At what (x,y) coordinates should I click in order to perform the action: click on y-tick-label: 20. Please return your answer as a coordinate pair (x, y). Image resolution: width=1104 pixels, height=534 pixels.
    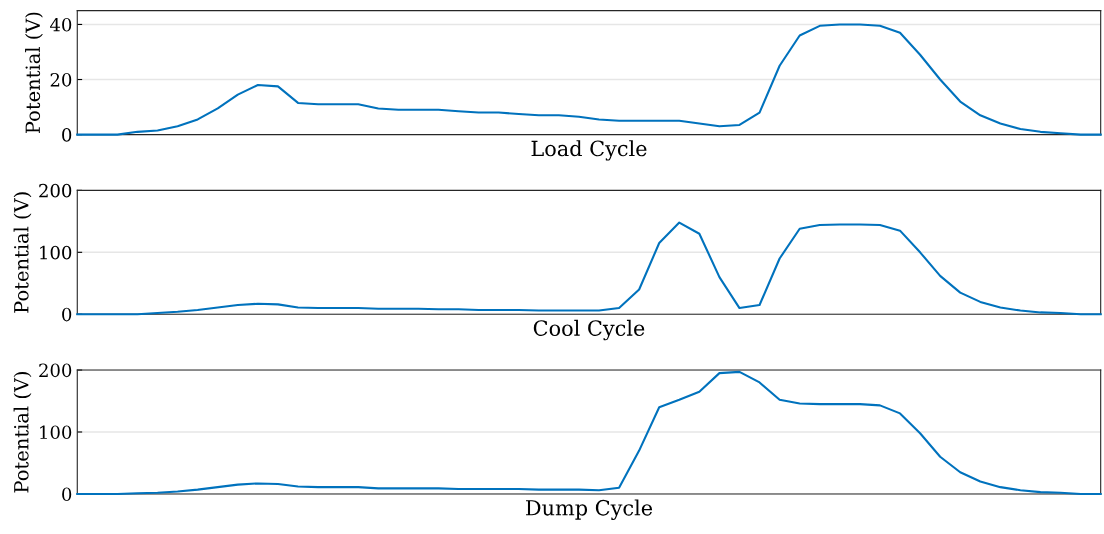
    Looking at the image, I should click on (61, 79).